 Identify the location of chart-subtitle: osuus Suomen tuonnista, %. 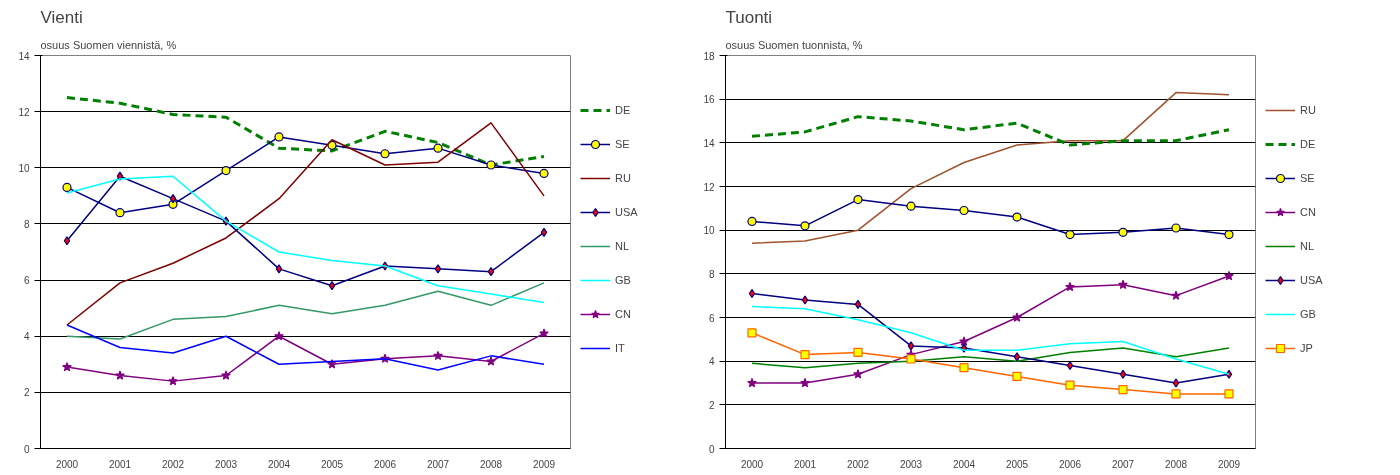
(794, 44).